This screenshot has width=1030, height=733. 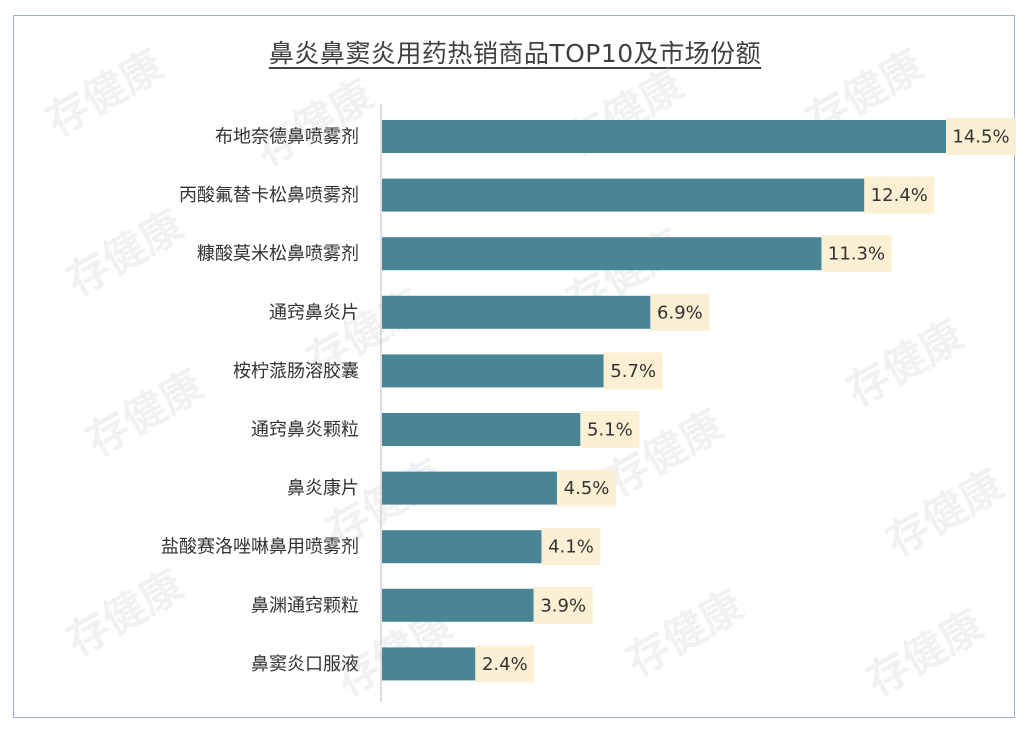 I want to click on category-label: 鼻炎康片, so click(x=323, y=488).